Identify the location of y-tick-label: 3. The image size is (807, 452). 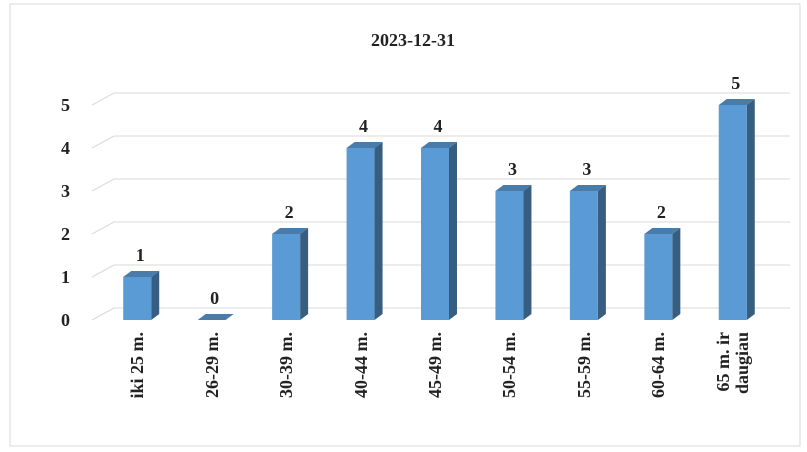
(65, 191).